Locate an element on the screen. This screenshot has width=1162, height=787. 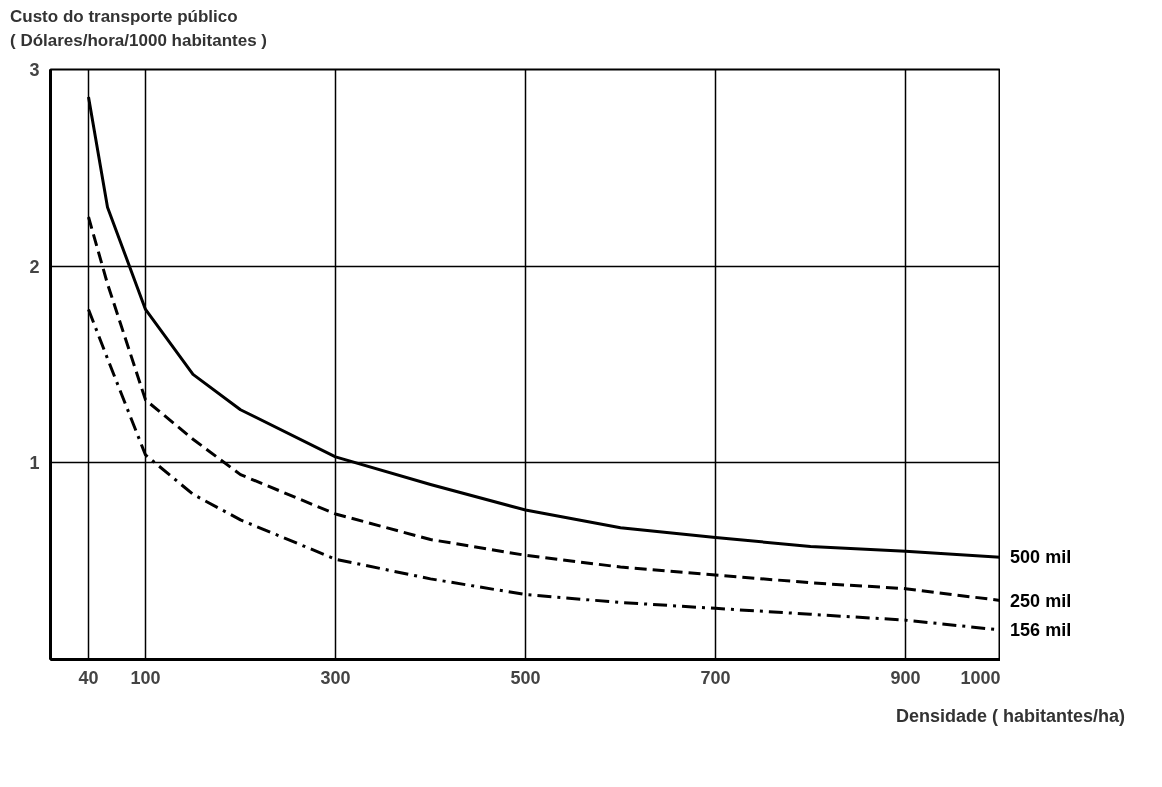
y-axis-title: Custo do transporte público ( Dólares/hora/1000 habitantes ) is located at coordinates (138, 29).